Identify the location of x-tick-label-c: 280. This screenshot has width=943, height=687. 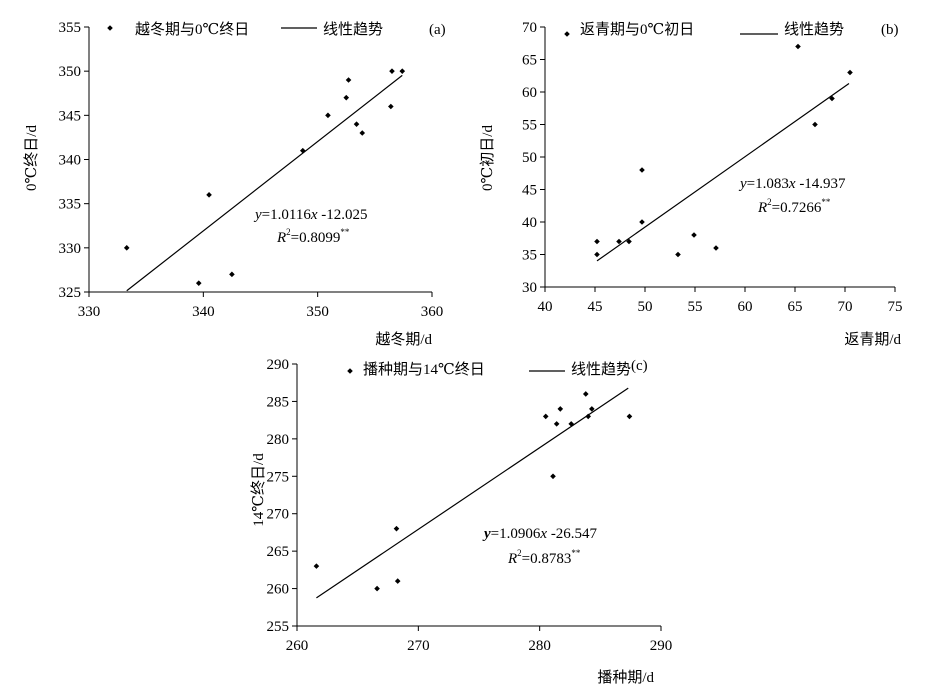
(539, 646).